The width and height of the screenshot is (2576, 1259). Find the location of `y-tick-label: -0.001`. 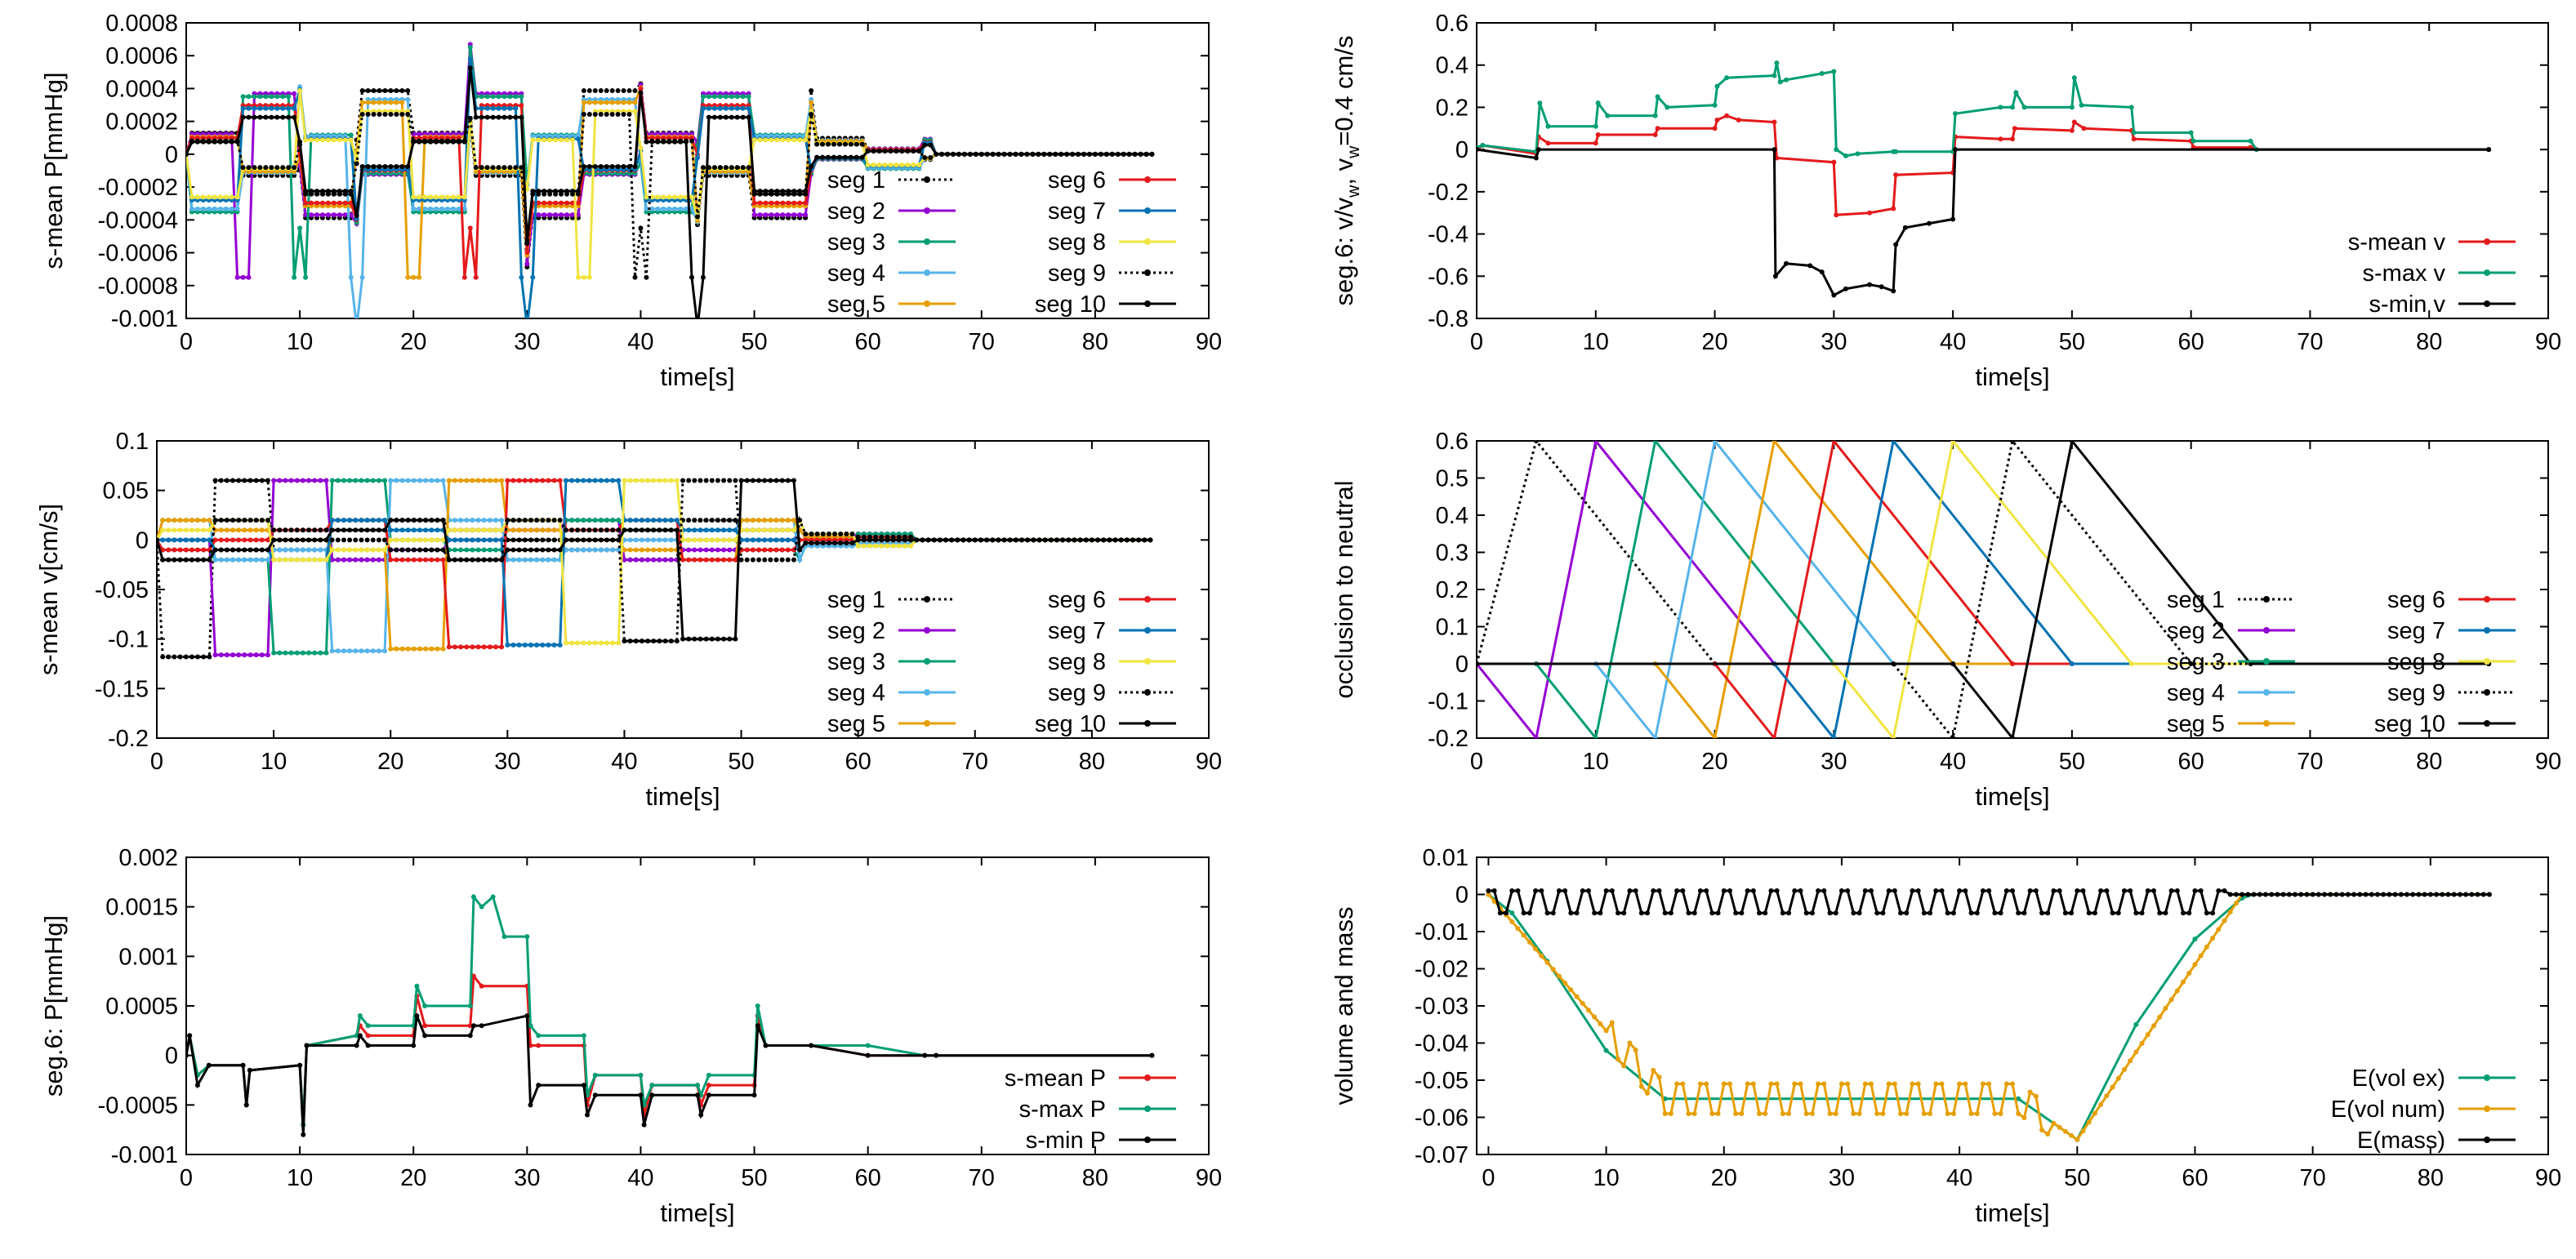

y-tick-label: -0.001 is located at coordinates (144, 1155).